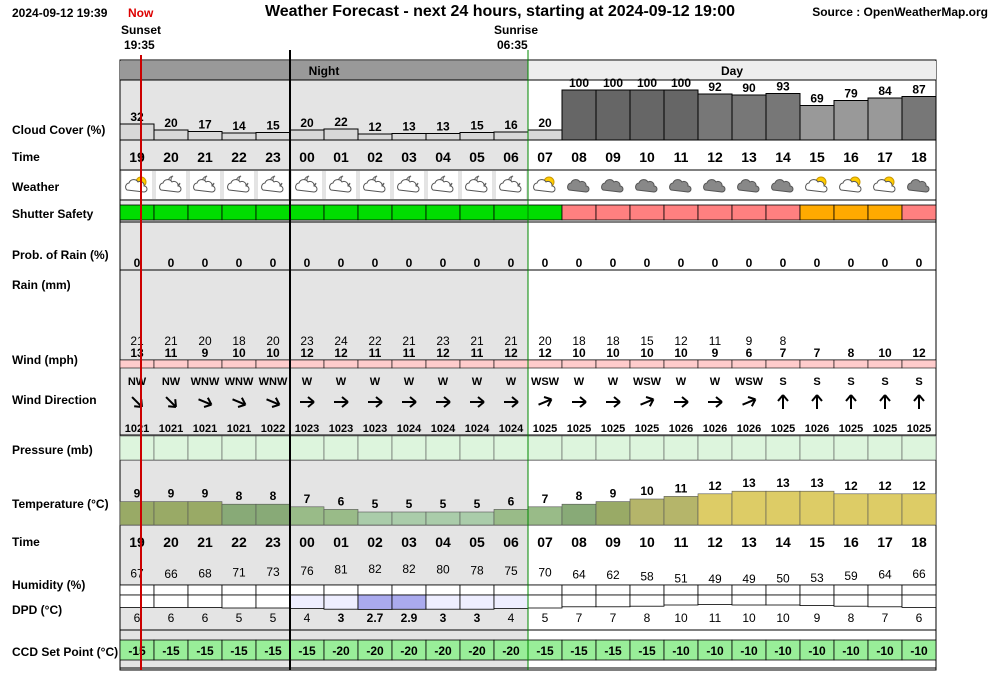 This screenshot has height=680, width=1000. Describe the element at coordinates (749, 341) in the screenshot. I see `wind-gust-value: 9` at that location.